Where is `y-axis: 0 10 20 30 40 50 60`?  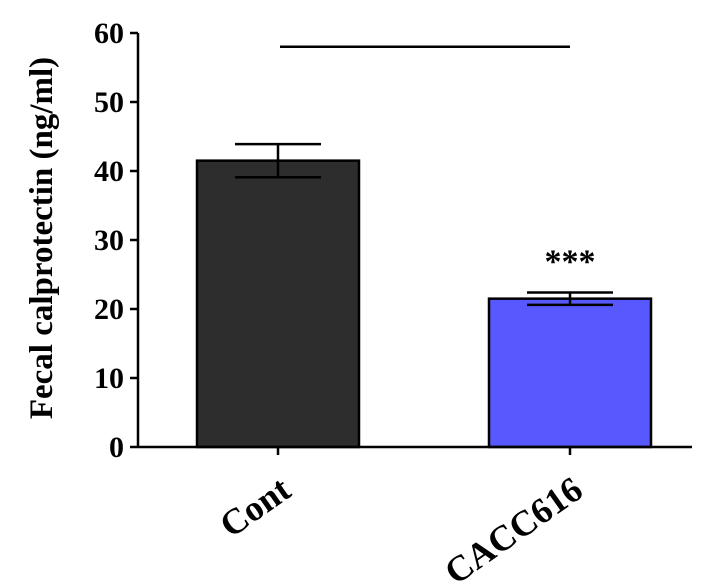 y-axis: 0 10 20 30 40 50 60 is located at coordinates (117, 240).